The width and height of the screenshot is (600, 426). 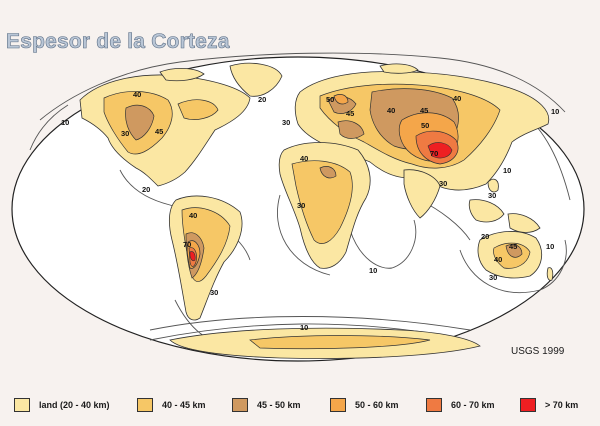 What do you see at coordinates (562, 405) in the screenshot?
I see `legend-label: > 70 km` at bounding box center [562, 405].